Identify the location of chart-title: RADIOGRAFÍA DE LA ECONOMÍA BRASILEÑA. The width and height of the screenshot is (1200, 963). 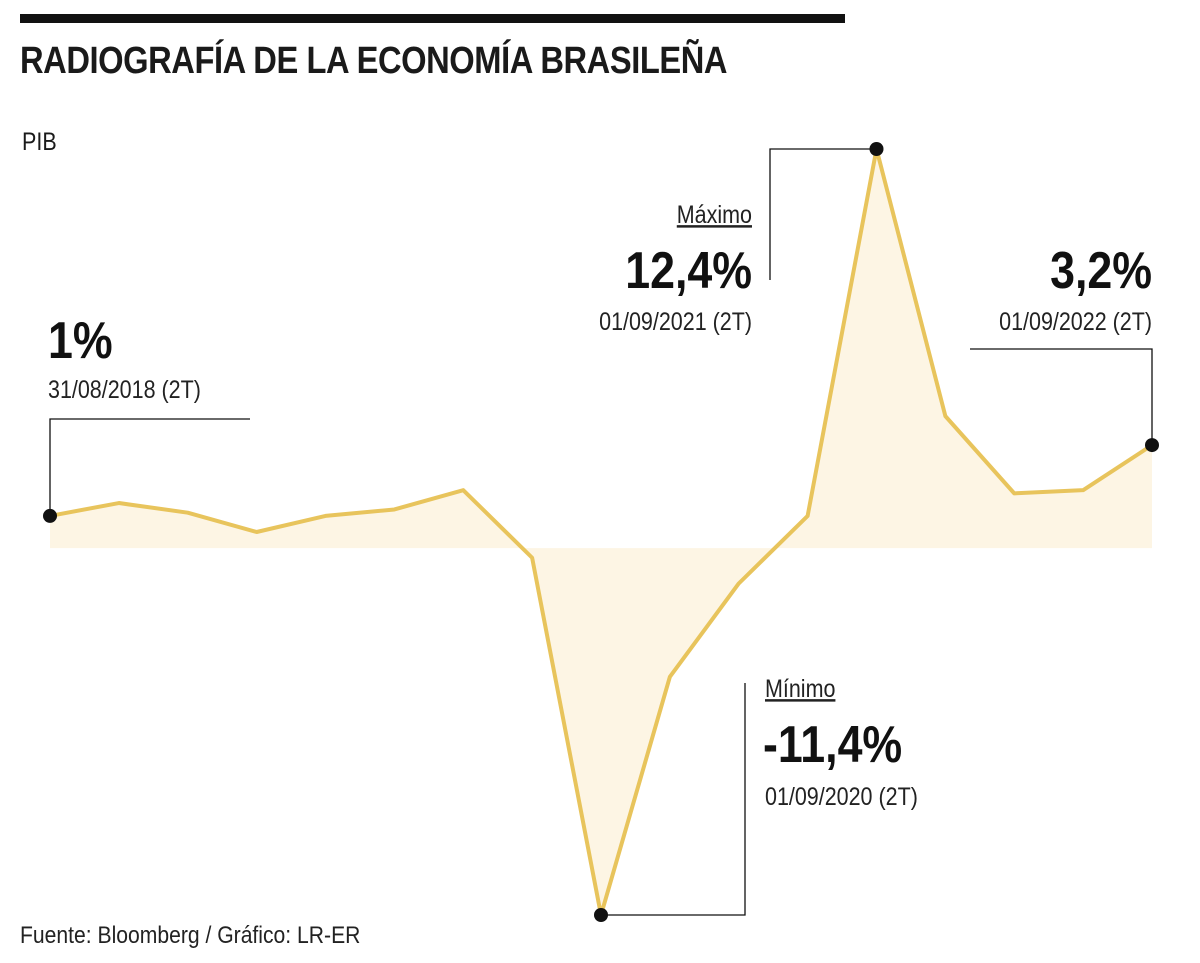
(374, 61).